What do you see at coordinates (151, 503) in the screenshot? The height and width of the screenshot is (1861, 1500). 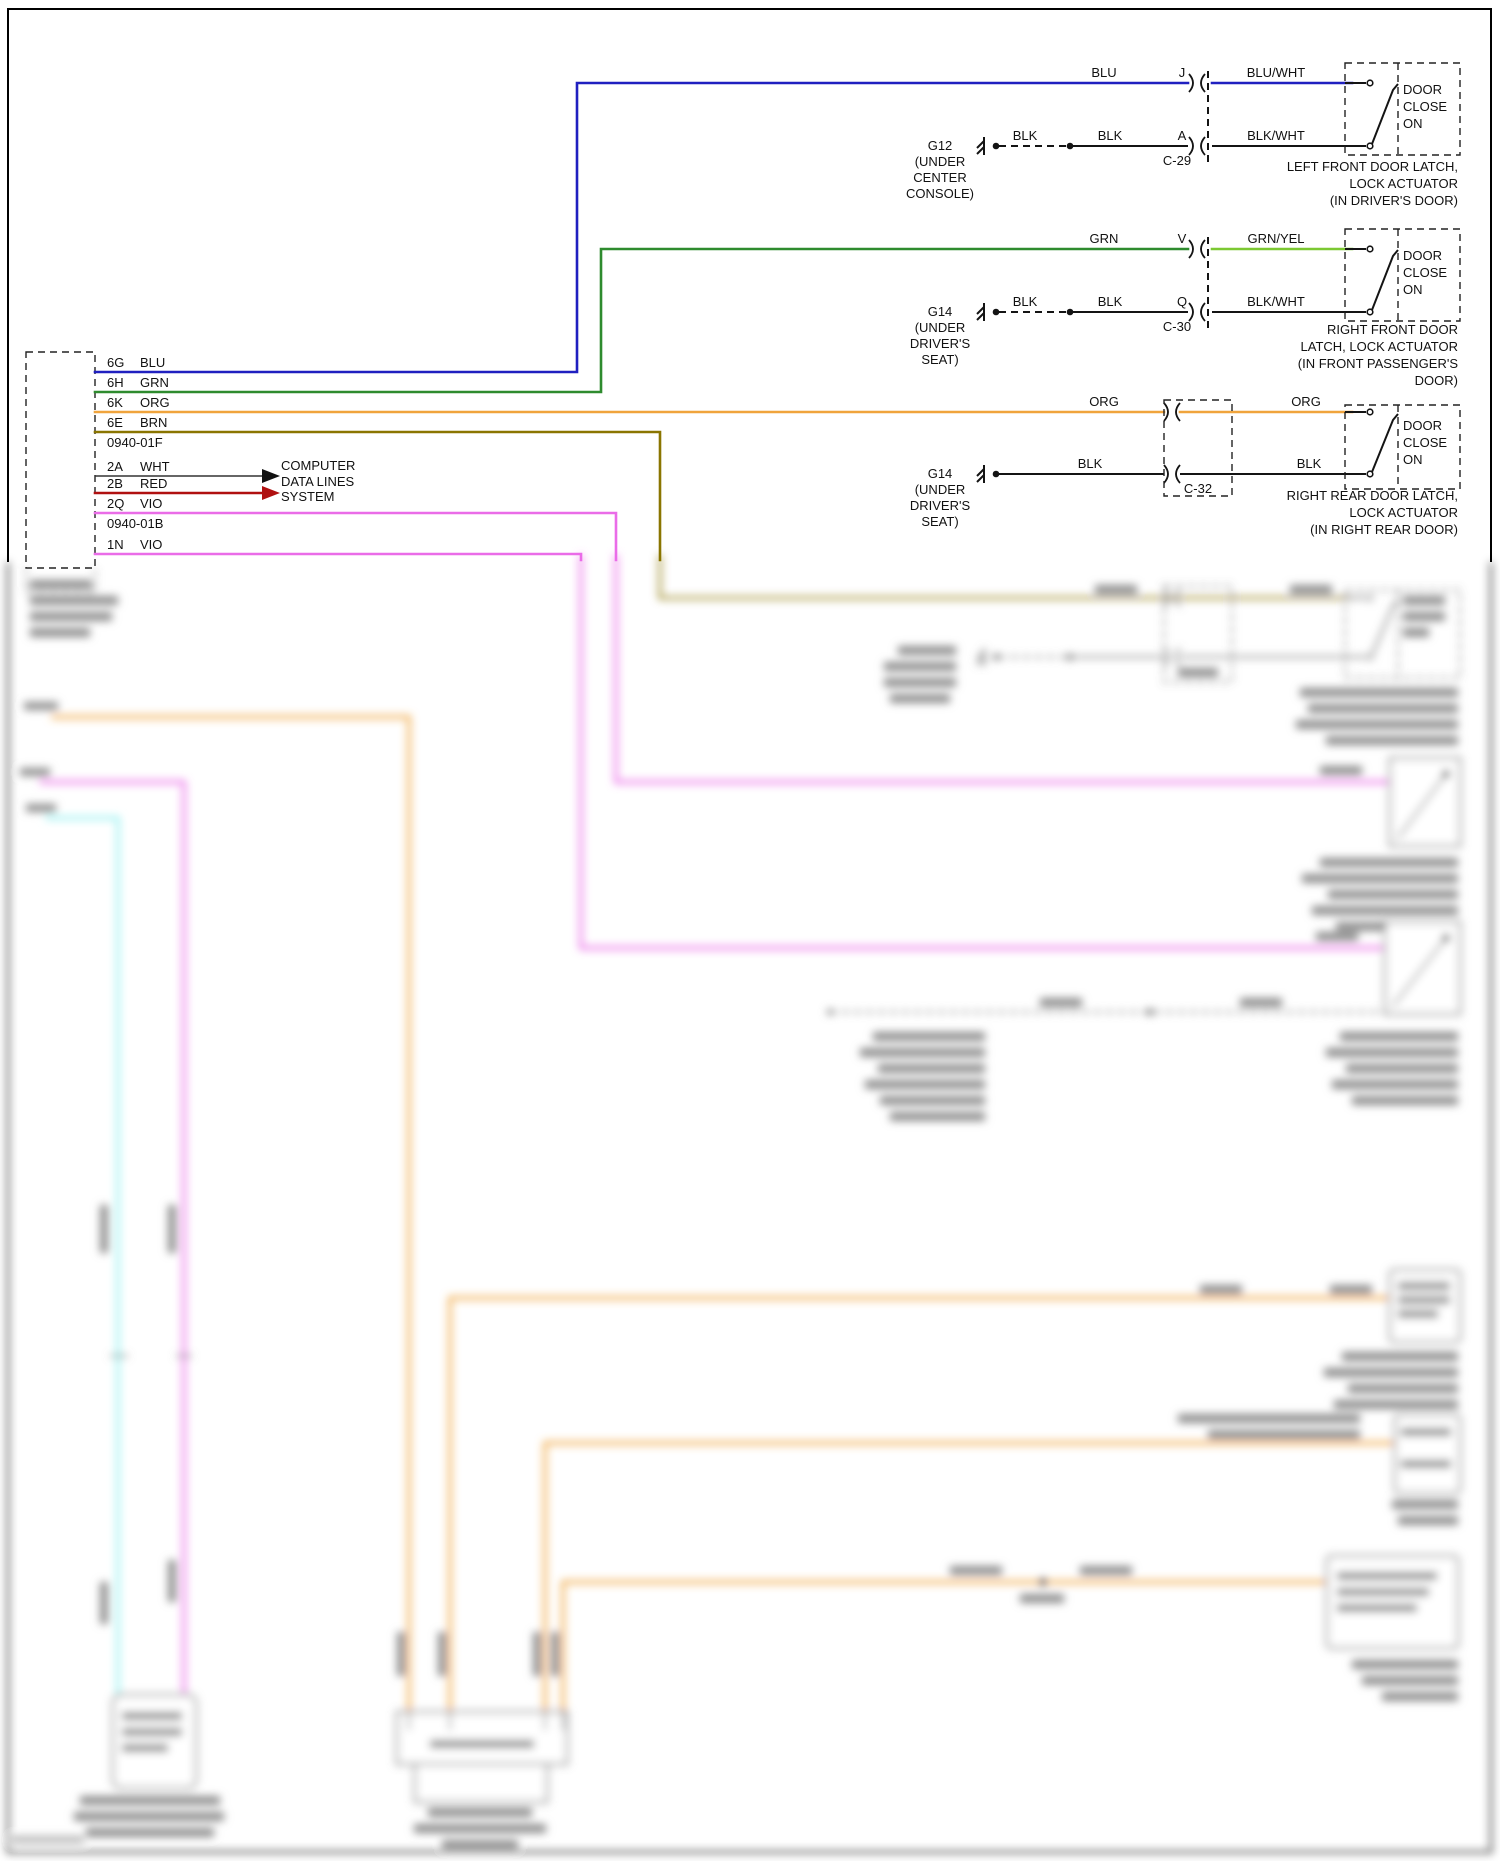 I see `pin-color: VIO` at bounding box center [151, 503].